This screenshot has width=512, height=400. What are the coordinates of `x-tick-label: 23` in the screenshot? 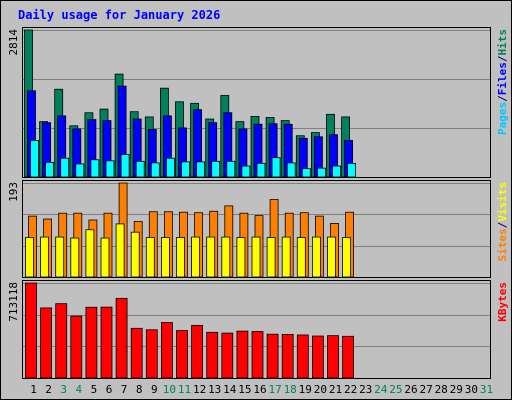 It's located at (365, 389).